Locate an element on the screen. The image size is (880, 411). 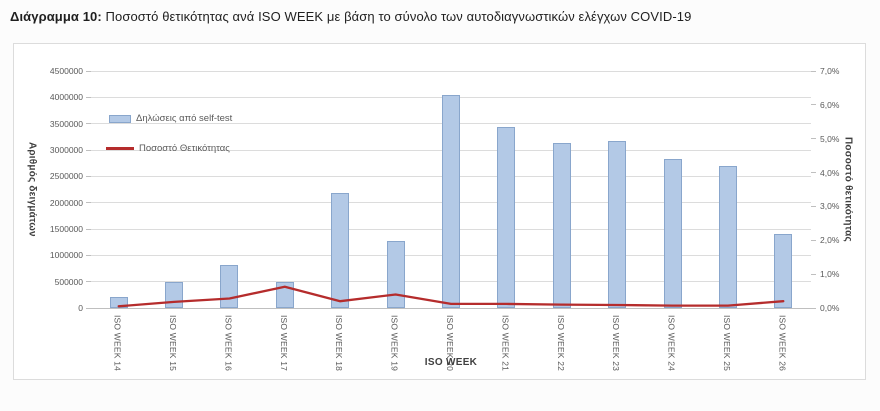
x-axis-tick-label: ISO WEEK 19 is located at coordinates (394, 343).